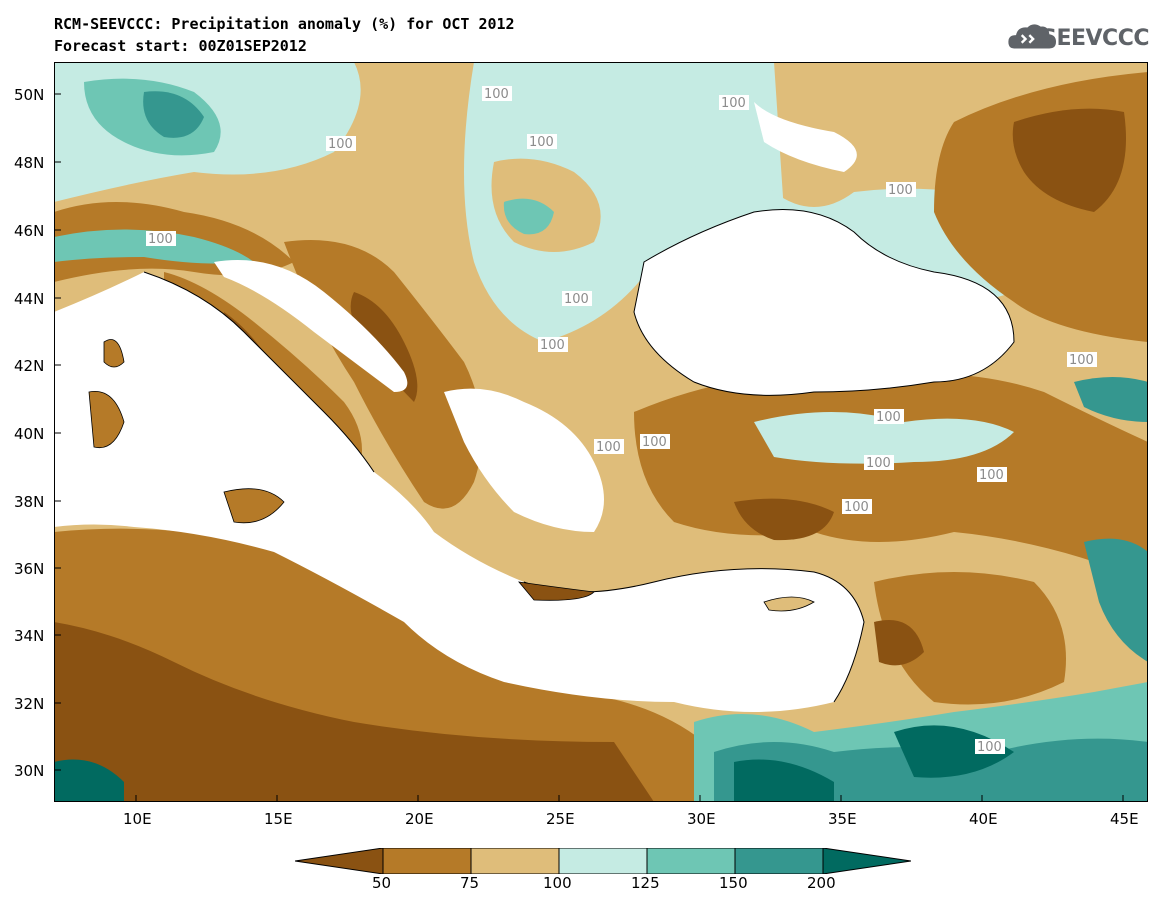 The height and width of the screenshot is (907, 1165). Describe the element at coordinates (1116, 600) in the screenshot. I see `anomaly-150-200-iran` at that location.